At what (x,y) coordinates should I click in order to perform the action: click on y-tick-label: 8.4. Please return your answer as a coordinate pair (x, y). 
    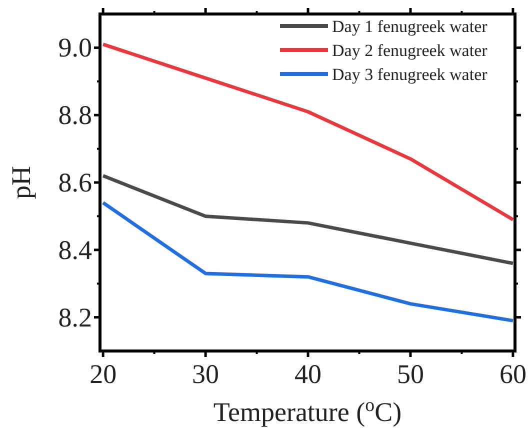
    Looking at the image, I should click on (75, 249).